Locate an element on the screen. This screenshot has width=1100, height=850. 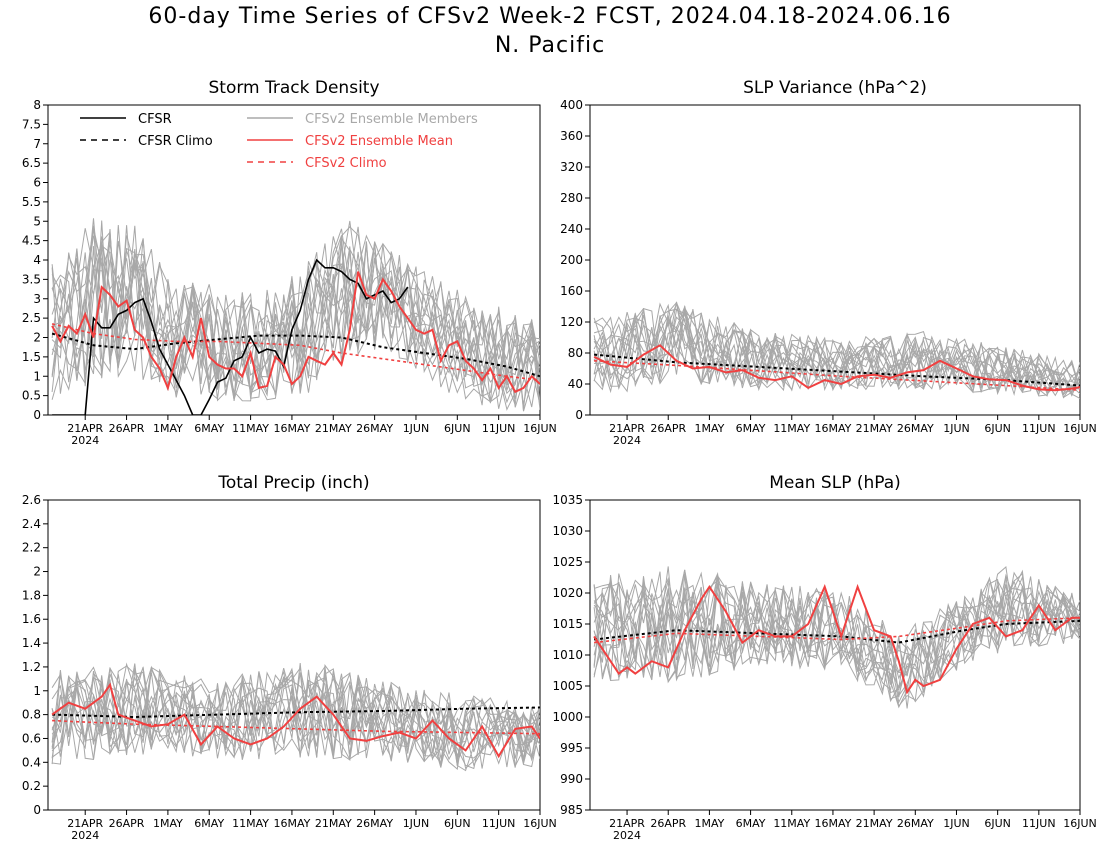
legend-cfsr-climo-label: CFSR Climo is located at coordinates (175, 141).